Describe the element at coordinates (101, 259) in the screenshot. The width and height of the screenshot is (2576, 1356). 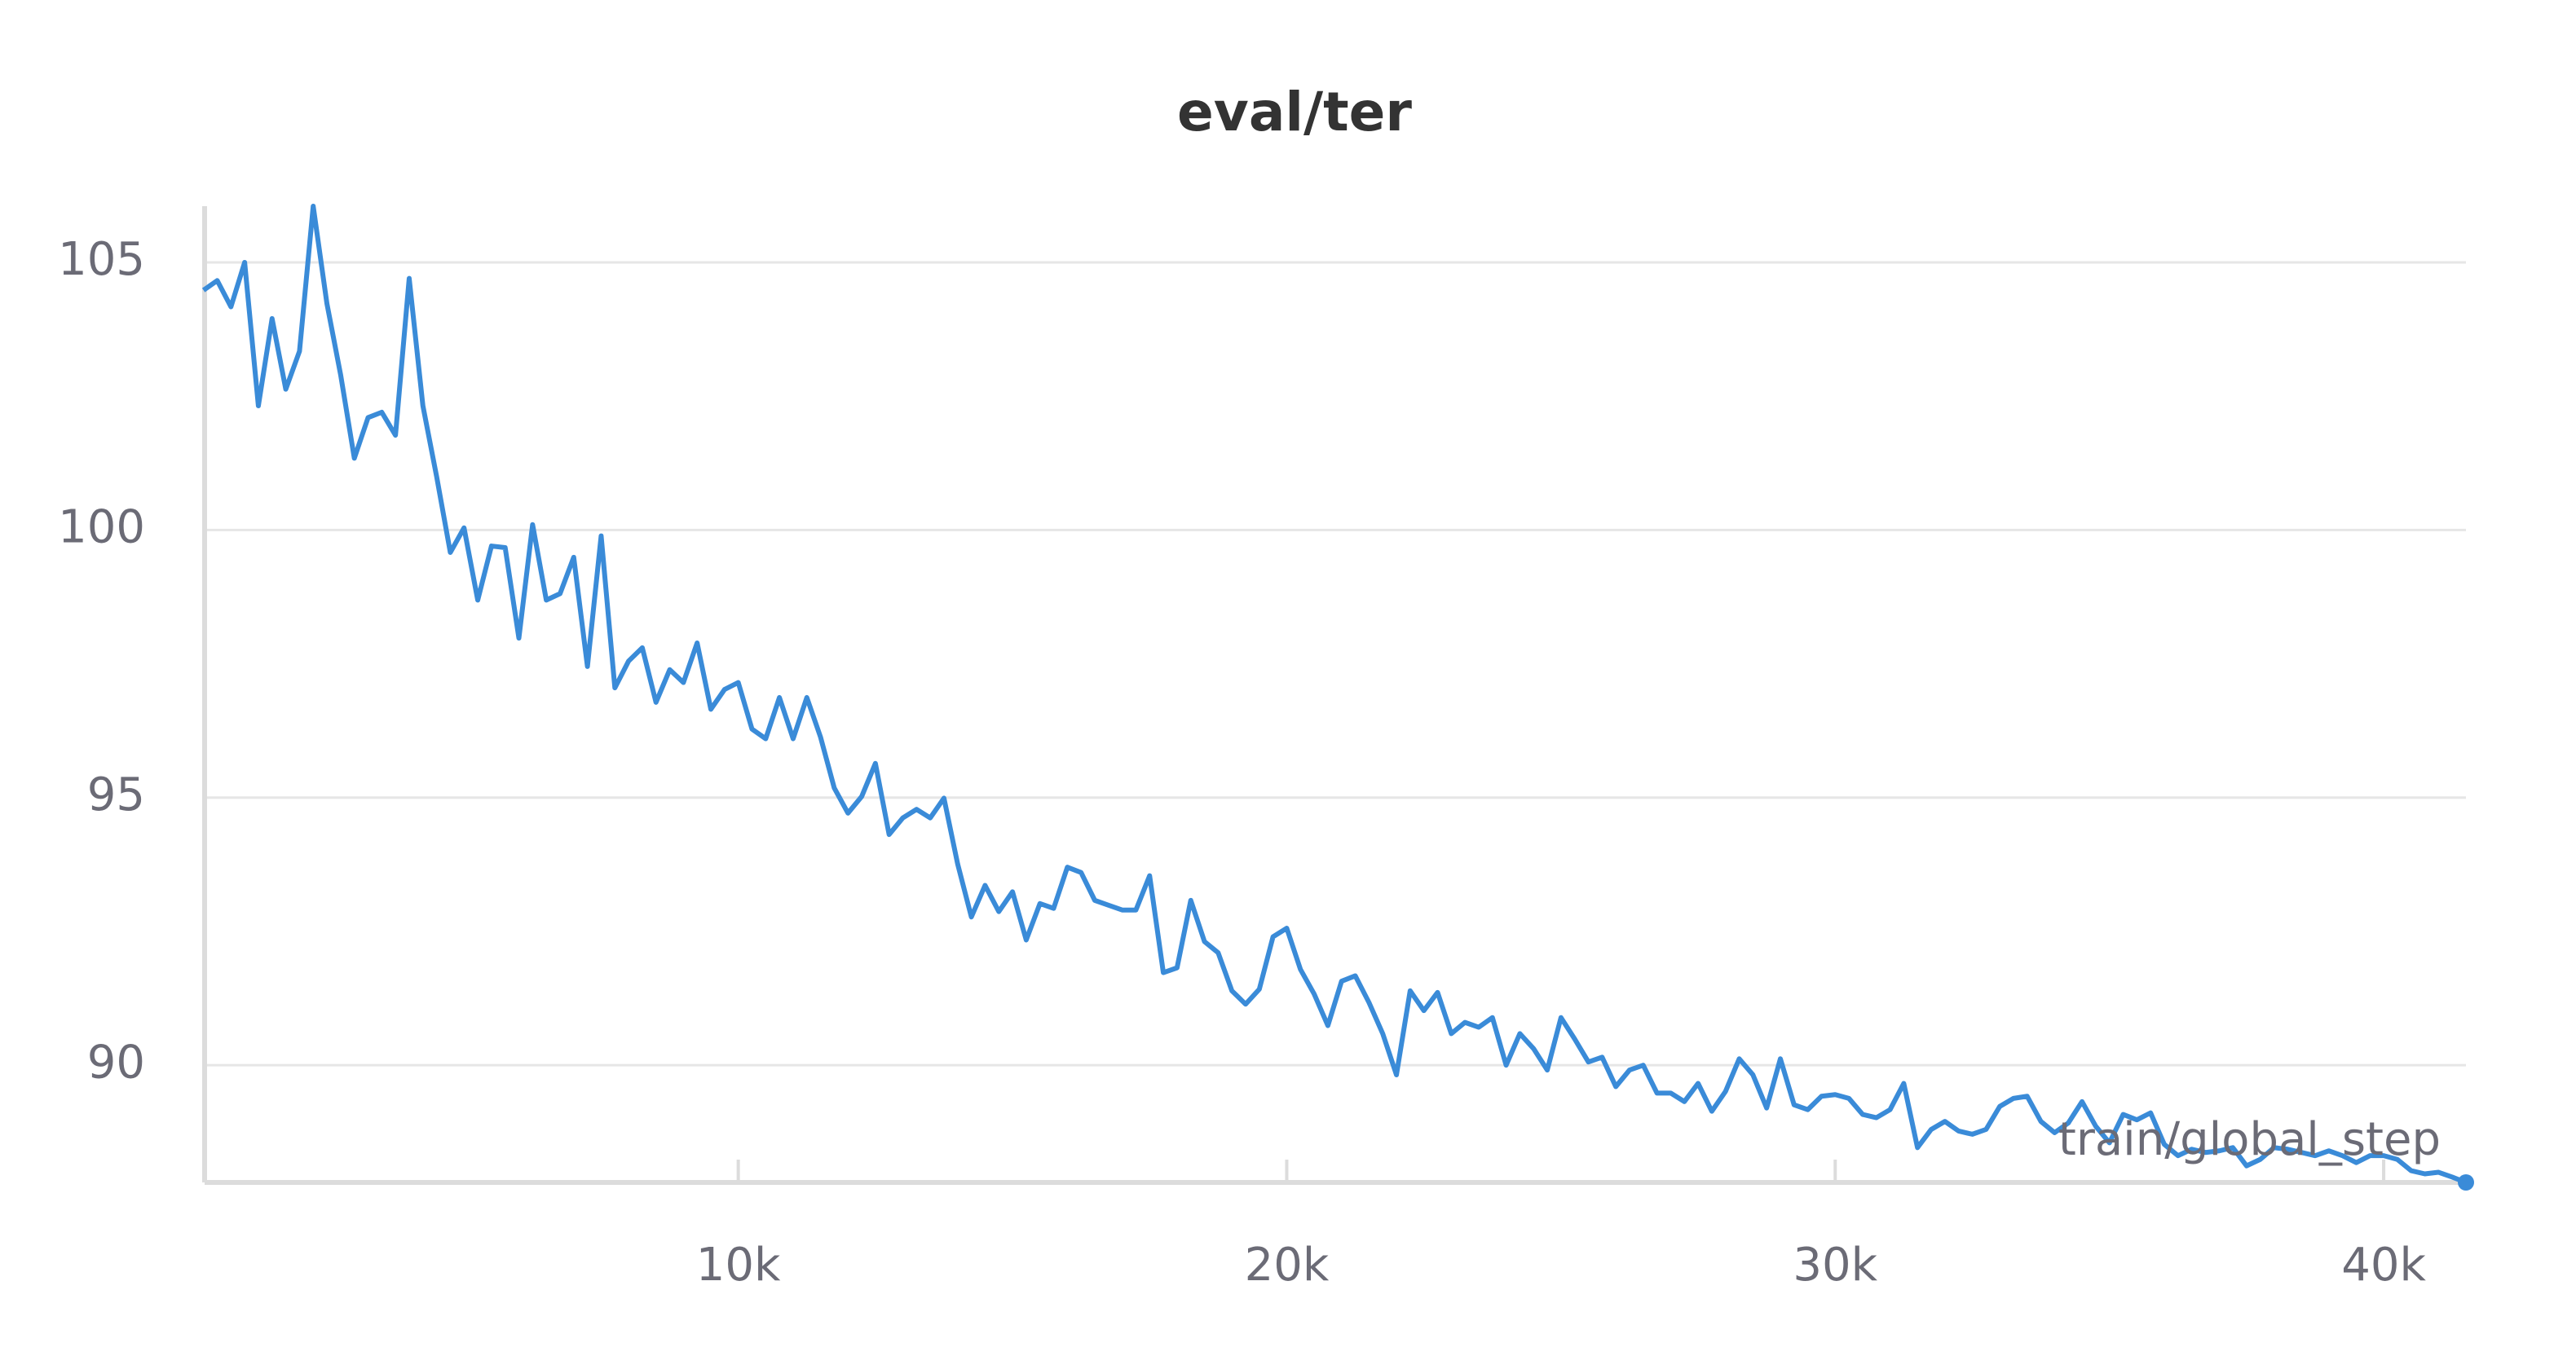
I see `y-tick-label: 105` at that location.